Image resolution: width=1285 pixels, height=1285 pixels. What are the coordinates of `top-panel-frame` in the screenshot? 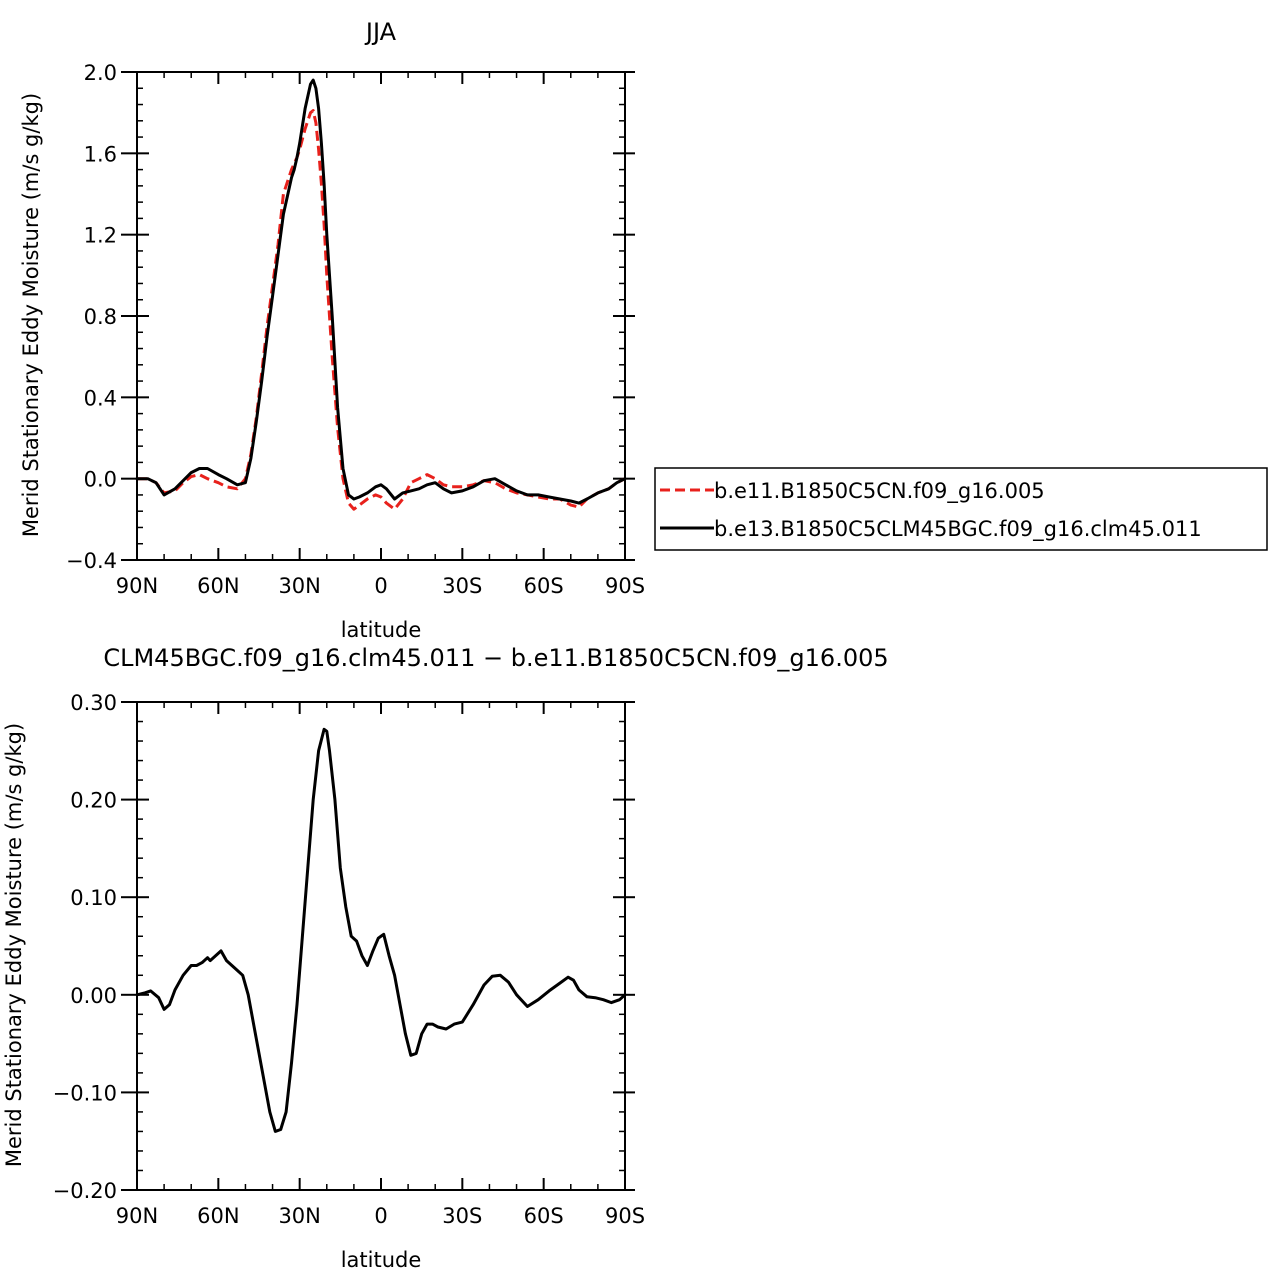 It's located at (381, 316).